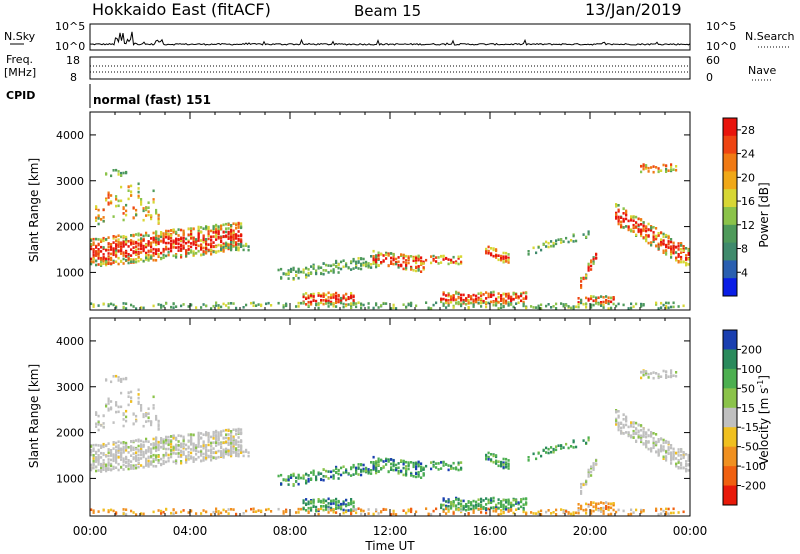  What do you see at coordinates (633, 9) in the screenshot?
I see `date-label: 13/Jan/2019` at bounding box center [633, 9].